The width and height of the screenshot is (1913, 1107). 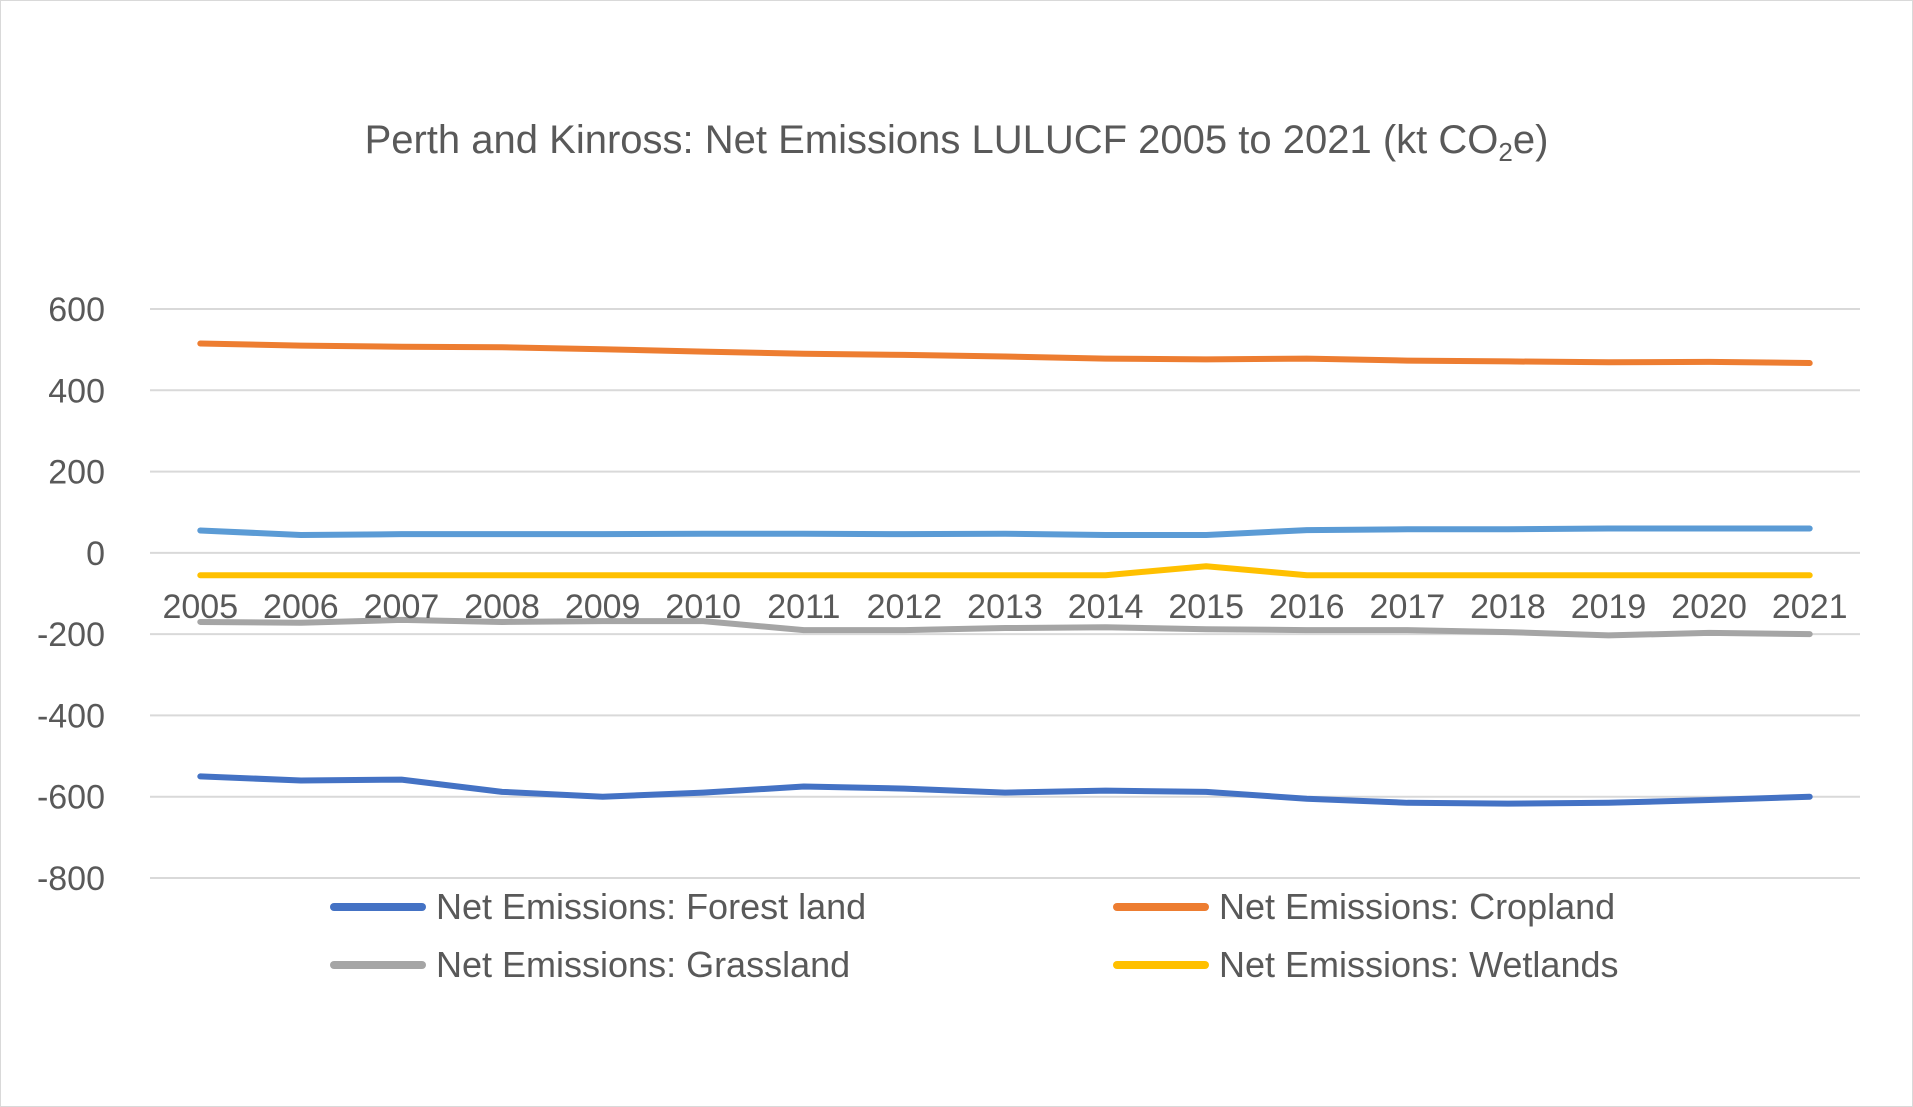 I want to click on x-tick-label: 2016, so click(x=1307, y=607).